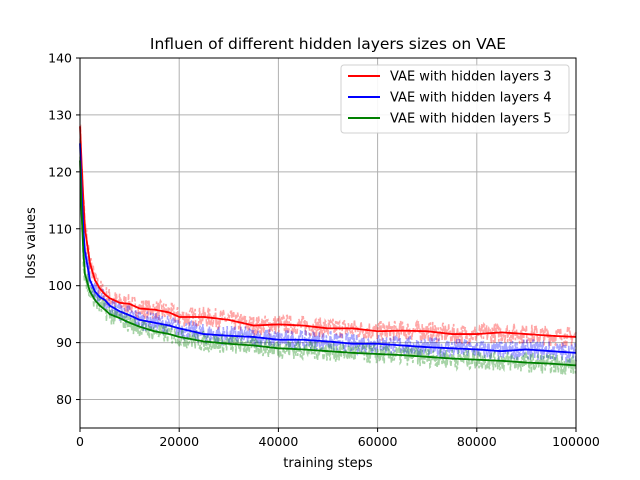 This screenshot has width=640, height=480. Describe the element at coordinates (328, 463) in the screenshot. I see `x-axis-label: training steps` at that location.